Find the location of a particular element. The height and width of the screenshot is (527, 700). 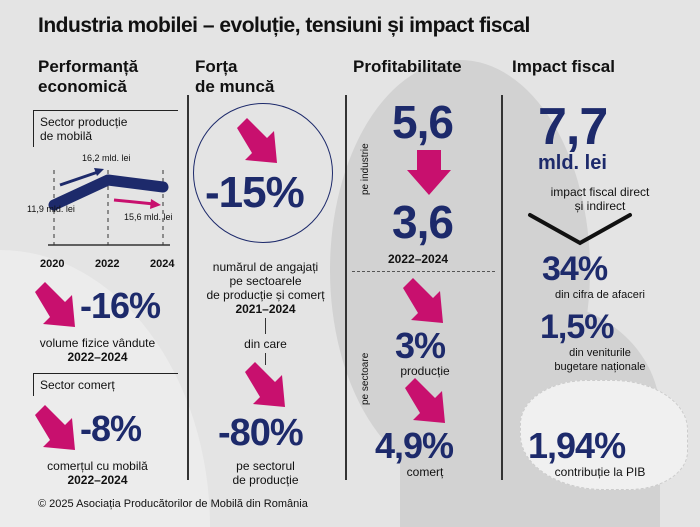

stat-production-workforce-caption: pe sectorul de producție is located at coordinates (265, 473).